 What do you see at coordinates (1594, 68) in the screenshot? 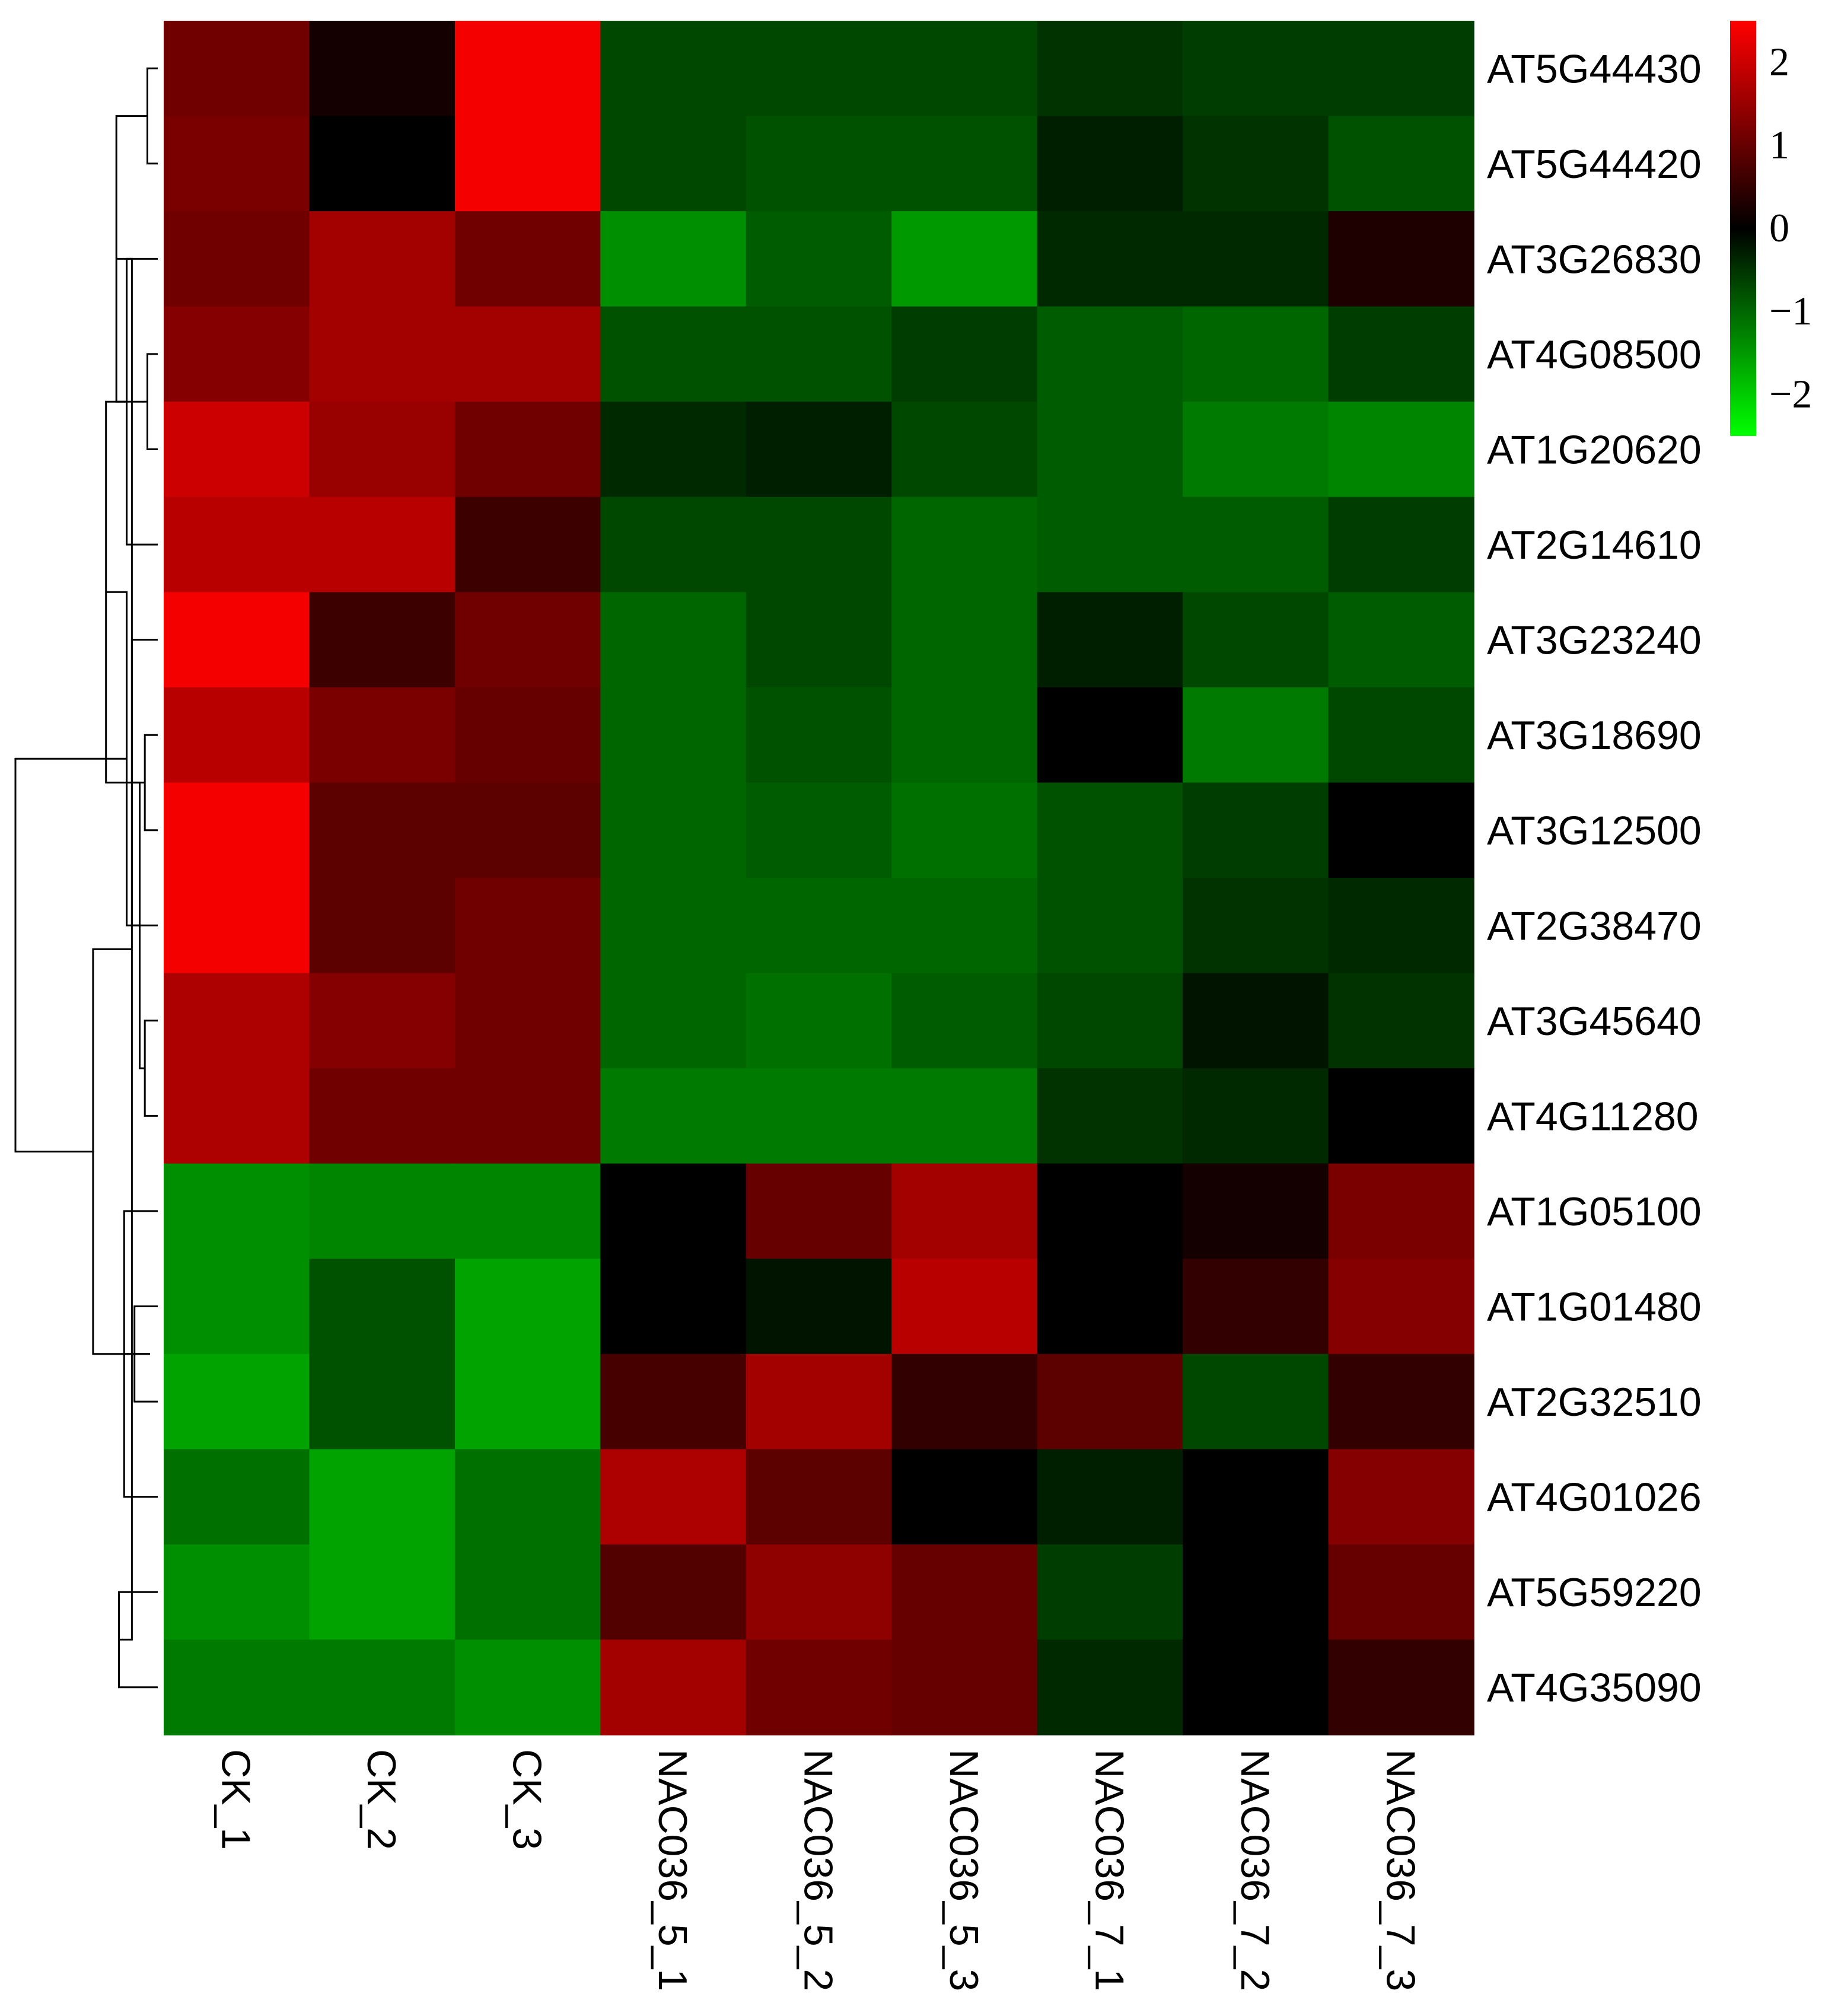
I see `row-label: AT5G44430` at bounding box center [1594, 68].